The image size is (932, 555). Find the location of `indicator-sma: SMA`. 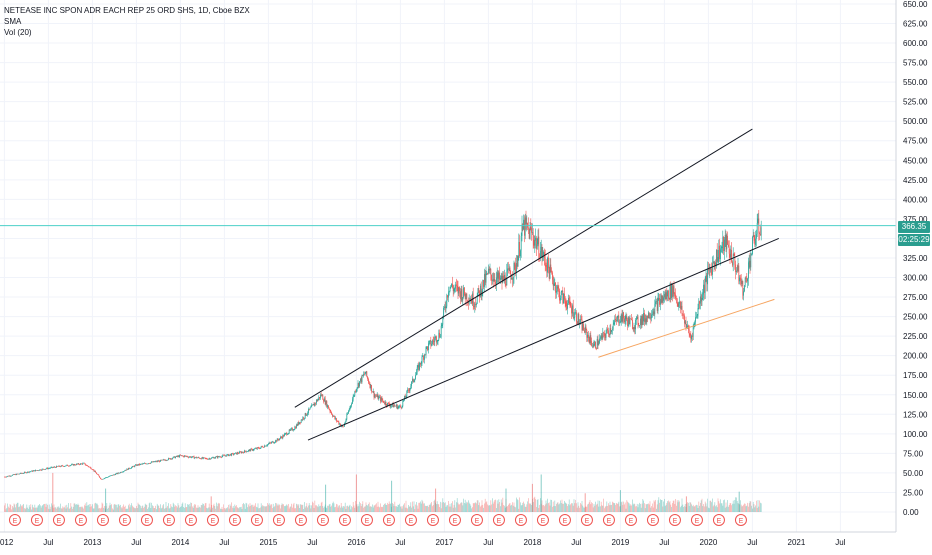

indicator-sma: SMA is located at coordinates (13, 21).